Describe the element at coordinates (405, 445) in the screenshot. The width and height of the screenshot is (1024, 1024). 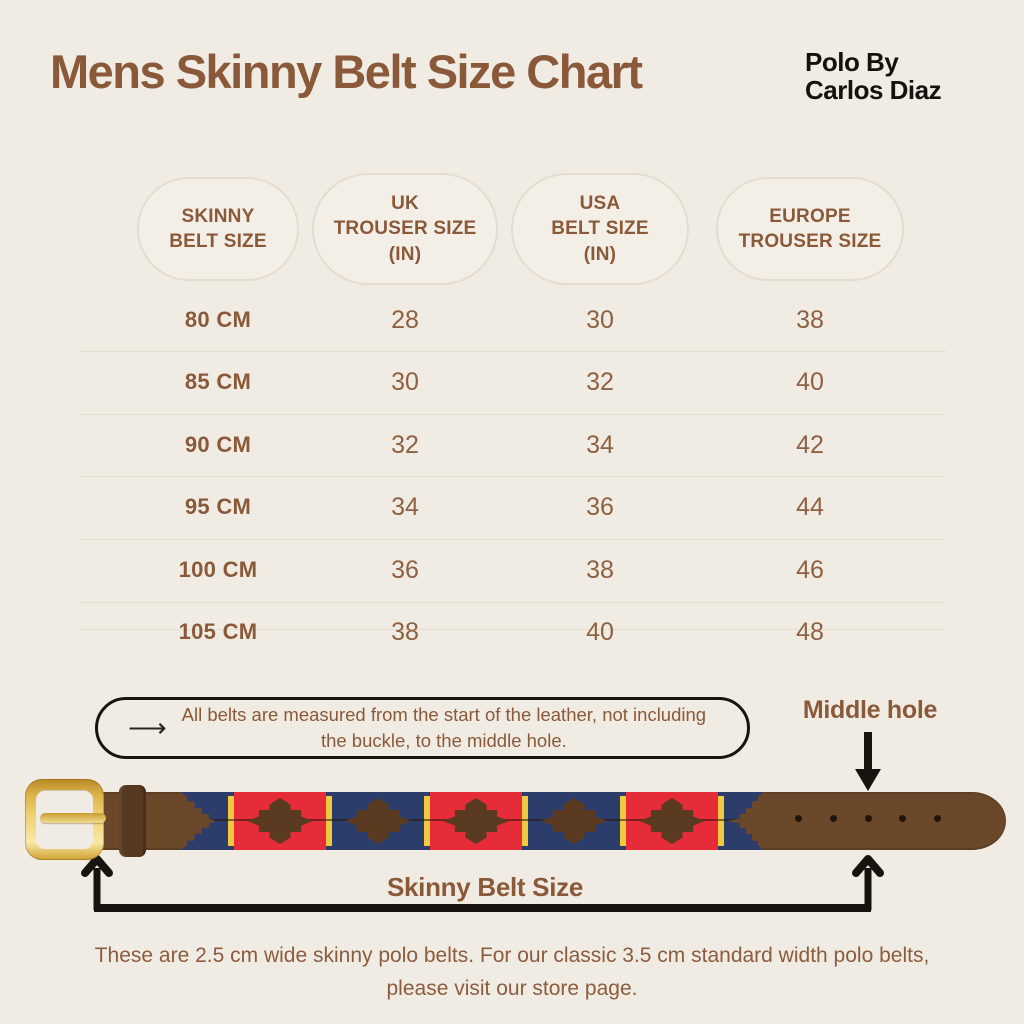
I see `uk-size-value: 32` at that location.